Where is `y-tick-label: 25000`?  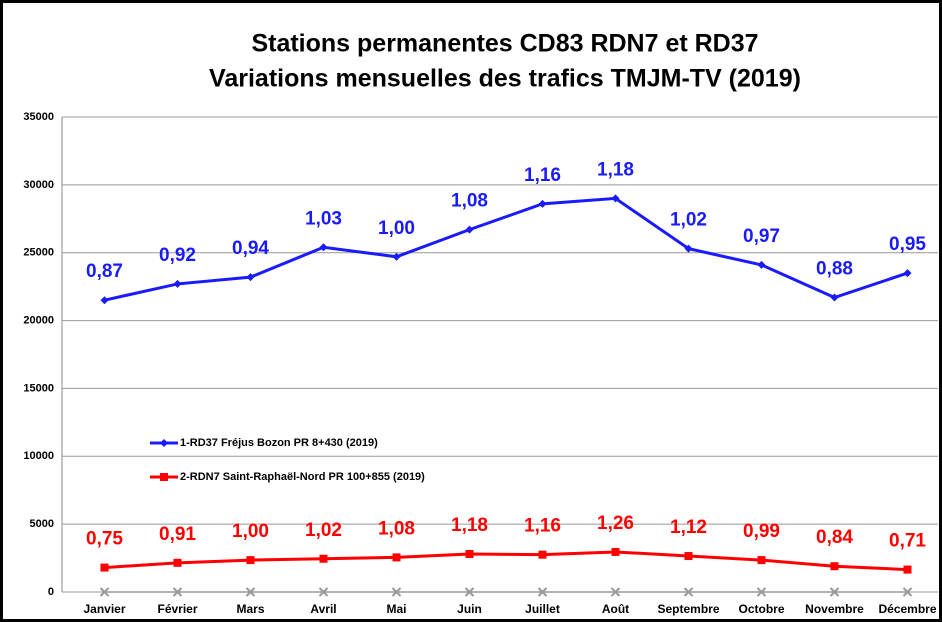
y-tick-label: 25000 is located at coordinates (38, 253).